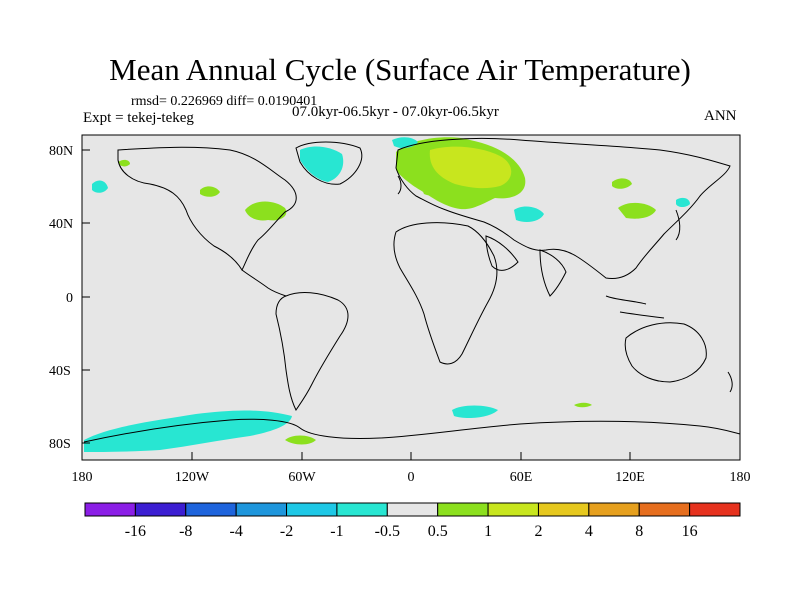 This screenshot has height=600, width=800. Describe the element at coordinates (82, 477) in the screenshot. I see `lon-label-180w: 180` at that location.